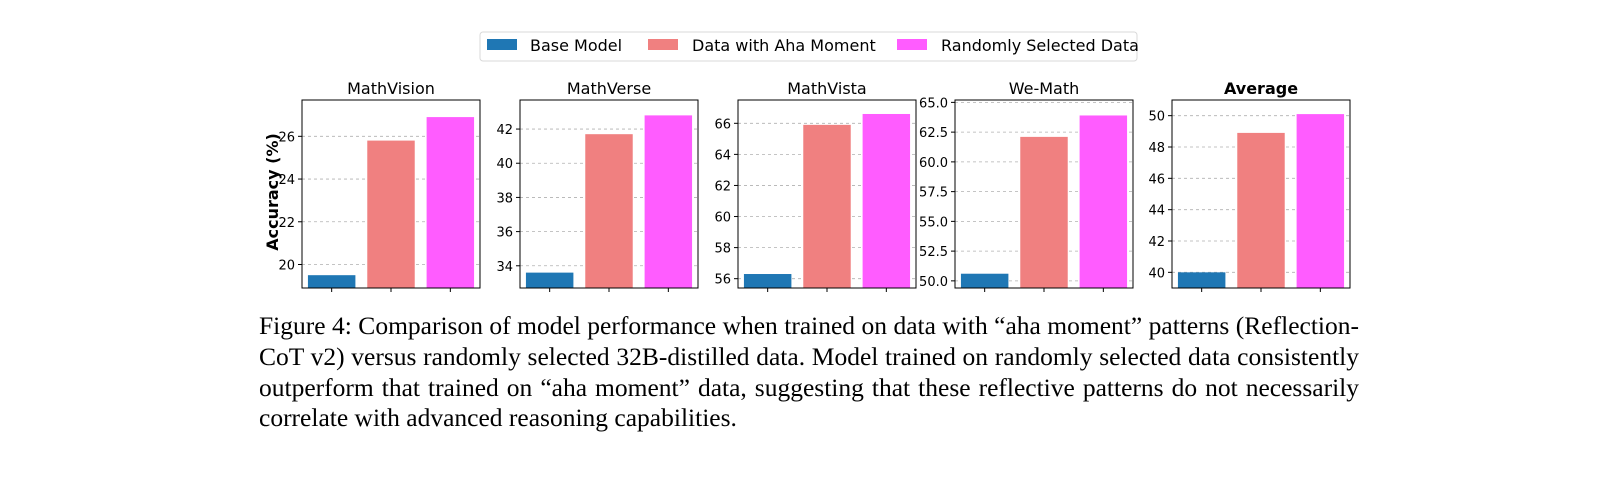 Image resolution: width=1618 pixels, height=483 pixels. What do you see at coordinates (576, 45) in the screenshot?
I see `legend-label-base-model: Base Model` at bounding box center [576, 45].